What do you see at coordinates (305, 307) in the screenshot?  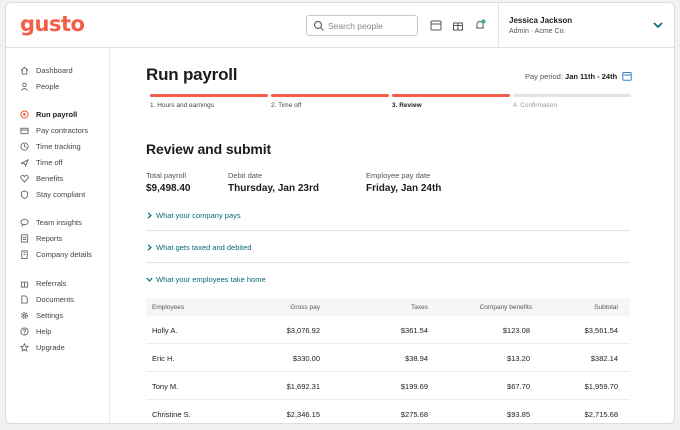 I see `column-gross-pay: Gross pay` at bounding box center [305, 307].